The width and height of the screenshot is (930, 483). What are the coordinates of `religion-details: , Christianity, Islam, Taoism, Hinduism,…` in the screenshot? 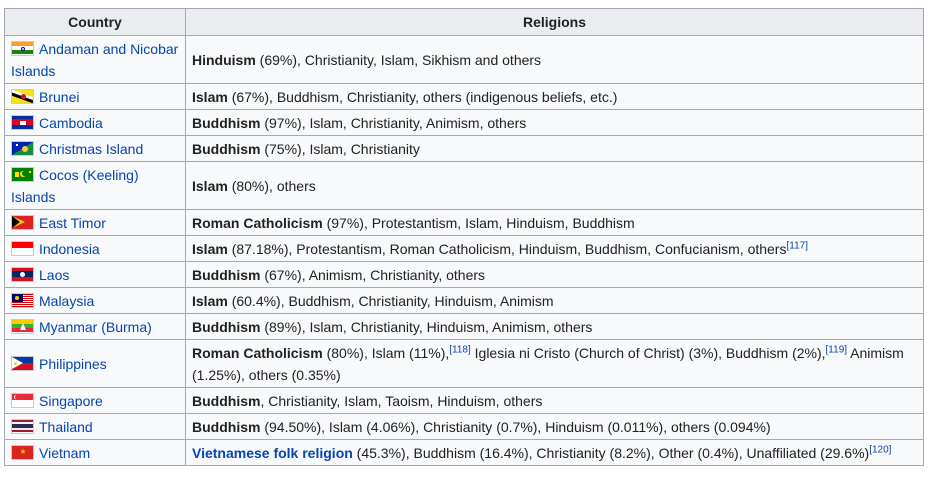 It's located at (401, 400).